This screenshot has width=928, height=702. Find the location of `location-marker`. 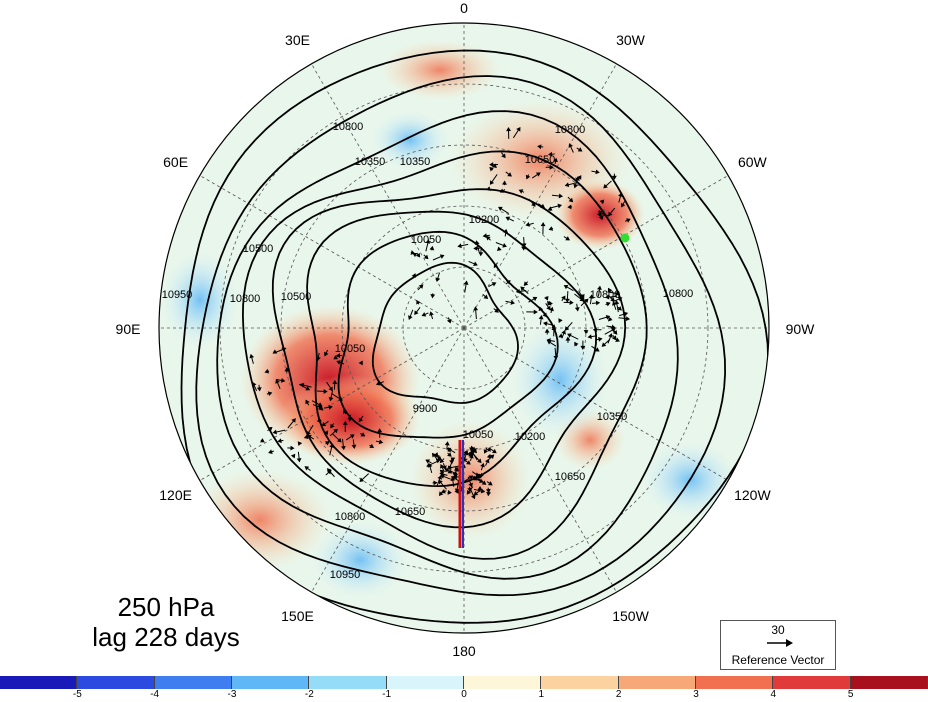

location-marker is located at coordinates (625, 238).